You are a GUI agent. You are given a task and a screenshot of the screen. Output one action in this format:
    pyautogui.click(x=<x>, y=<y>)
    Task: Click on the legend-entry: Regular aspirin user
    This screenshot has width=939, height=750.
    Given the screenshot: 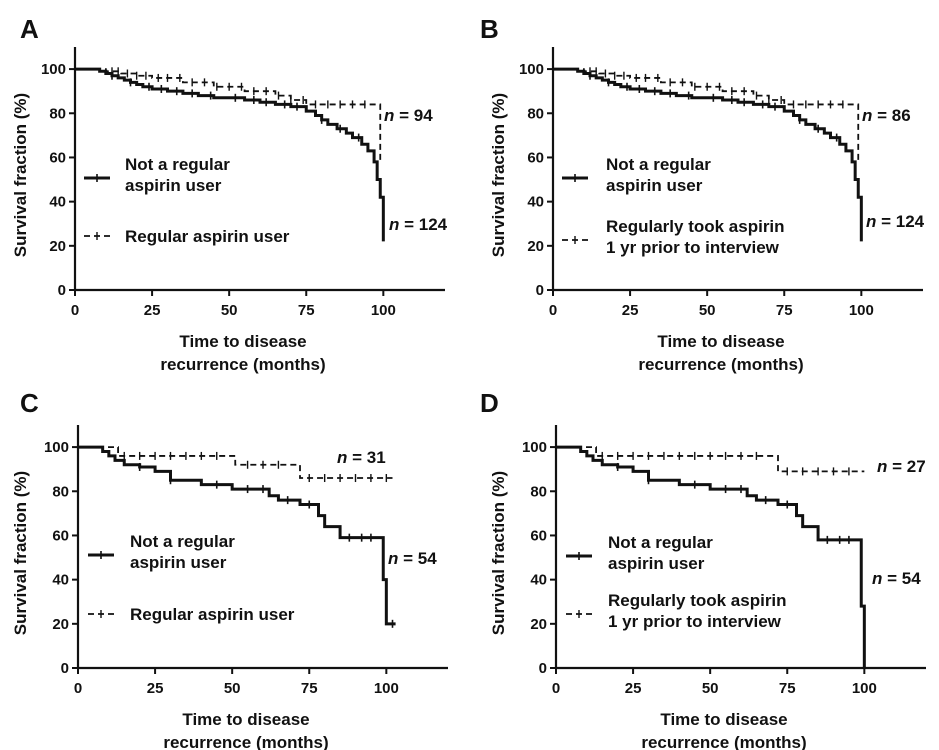 What is the action you would take?
    pyautogui.click(x=191, y=614)
    